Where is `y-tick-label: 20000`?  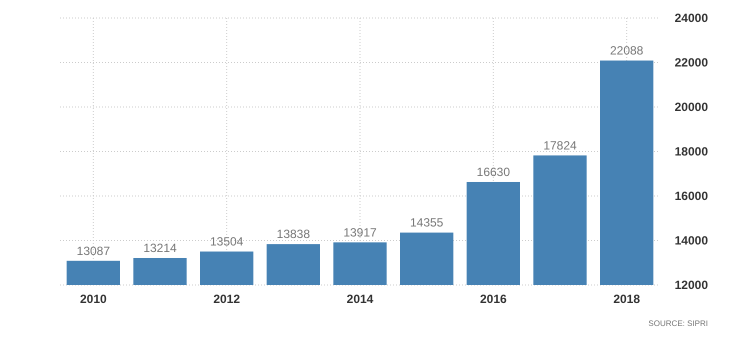
y-tick-label: 20000 is located at coordinates (691, 107).